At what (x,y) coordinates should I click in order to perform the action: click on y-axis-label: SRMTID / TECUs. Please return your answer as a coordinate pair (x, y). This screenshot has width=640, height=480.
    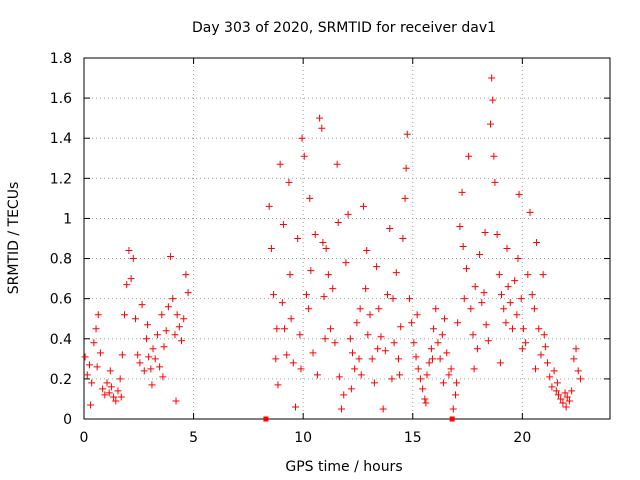
    Looking at the image, I should click on (14, 238).